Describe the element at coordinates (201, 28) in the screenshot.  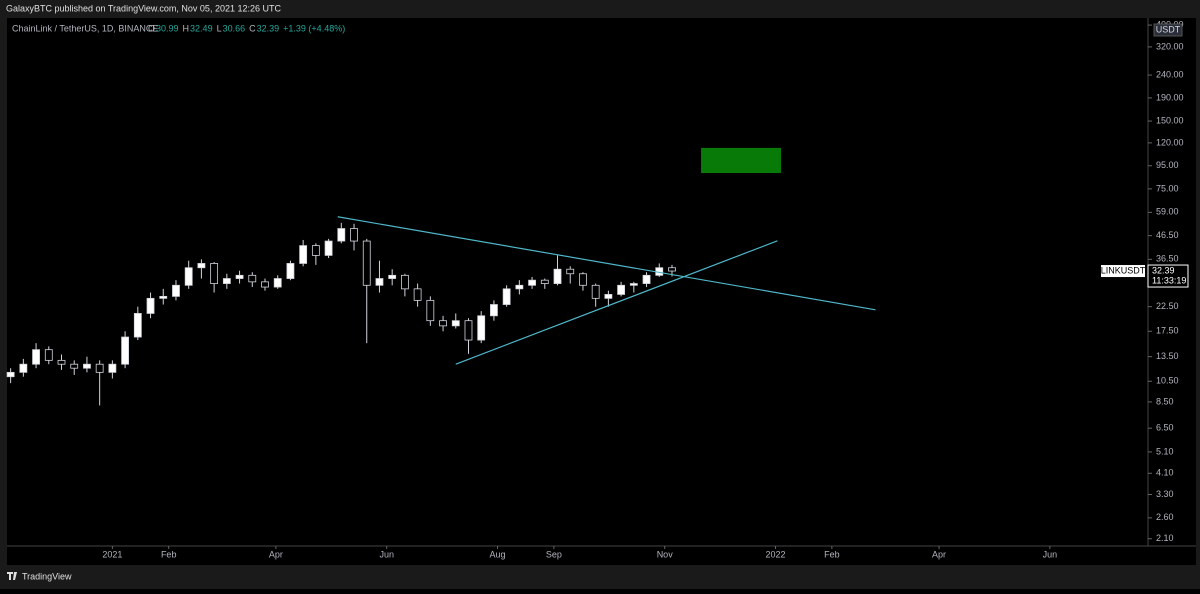
I see `ohlc-value: 32.49` at that location.